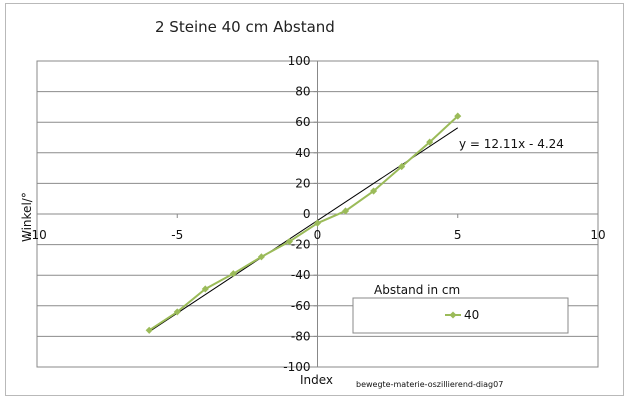 This screenshot has height=408, width=632. What do you see at coordinates (37, 235) in the screenshot?
I see `x-tick-label: -10` at bounding box center [37, 235].